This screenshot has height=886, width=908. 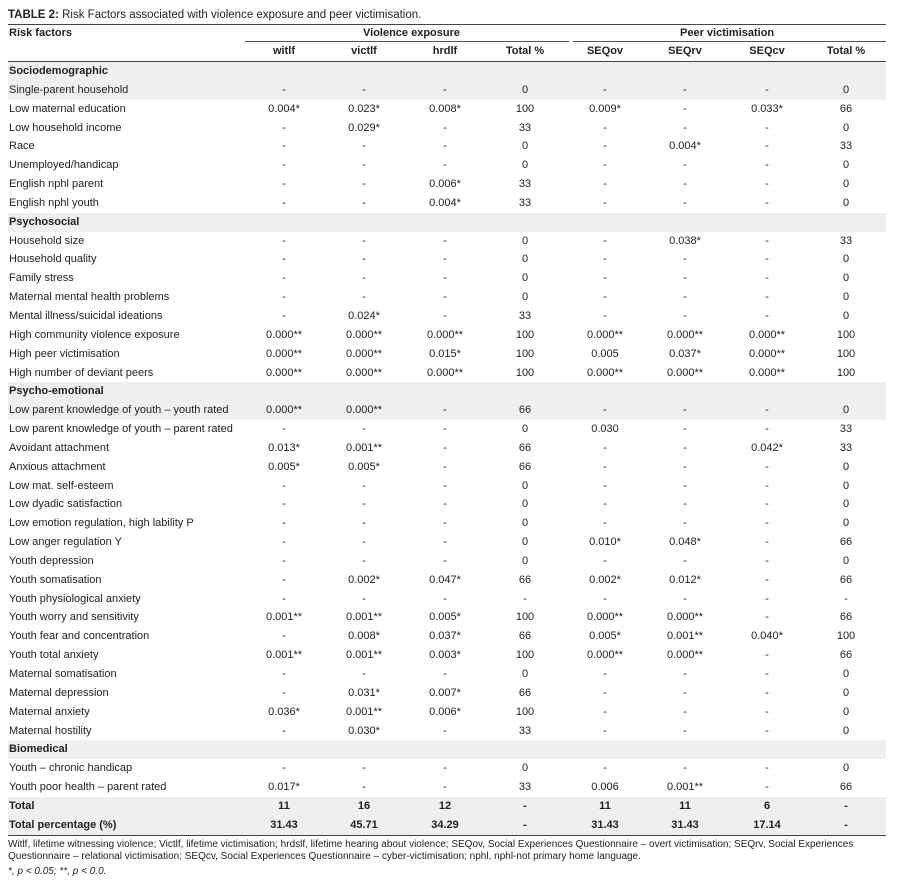 I want to click on cell-pv-total: 100, so click(x=846, y=372).